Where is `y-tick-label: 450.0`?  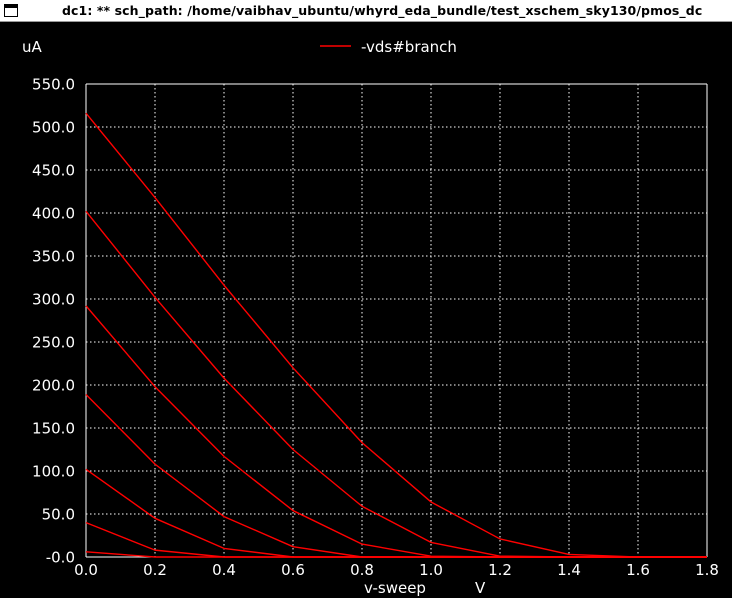 y-tick-label: 450.0 is located at coordinates (53, 171).